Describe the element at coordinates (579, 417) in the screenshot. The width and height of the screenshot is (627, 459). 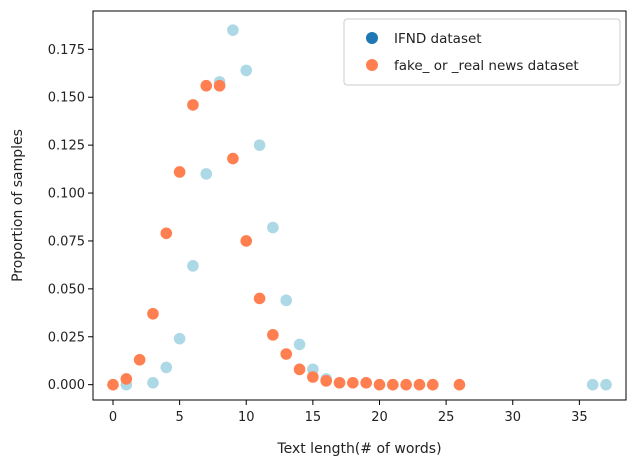
I see `x-tick-label: 35` at that location.